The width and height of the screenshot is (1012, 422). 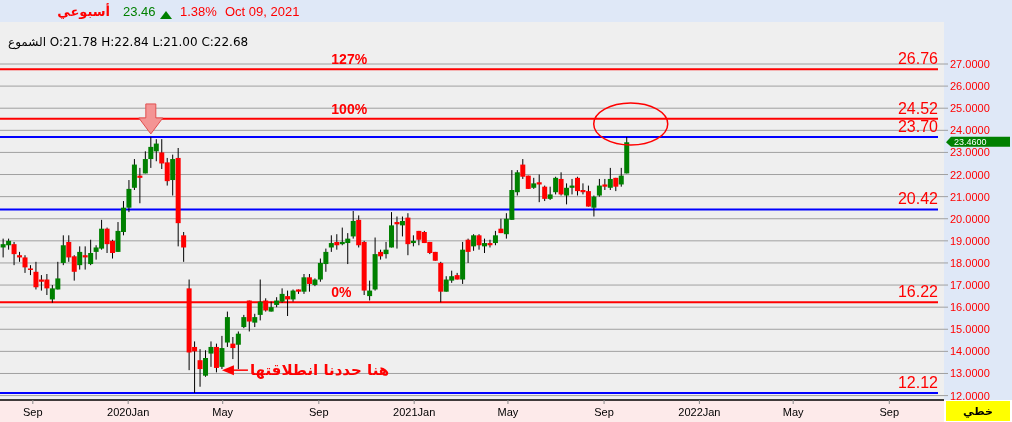 What do you see at coordinates (918, 199) in the screenshot?
I see `ref-line-label: 20.42` at bounding box center [918, 199].